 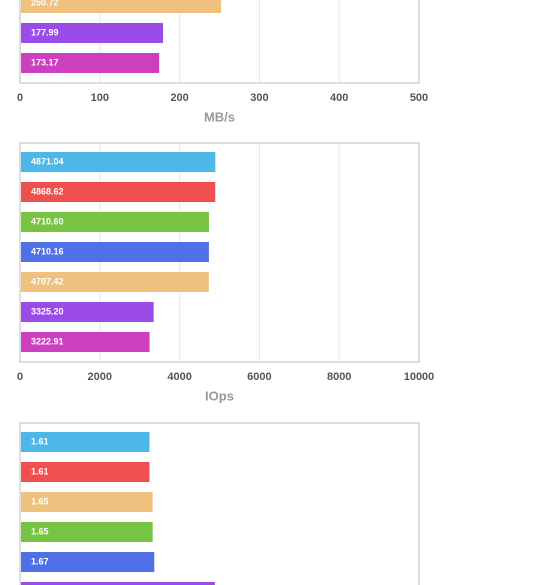 What do you see at coordinates (45, 32) in the screenshot?
I see `value-label: 177.99` at bounding box center [45, 32].